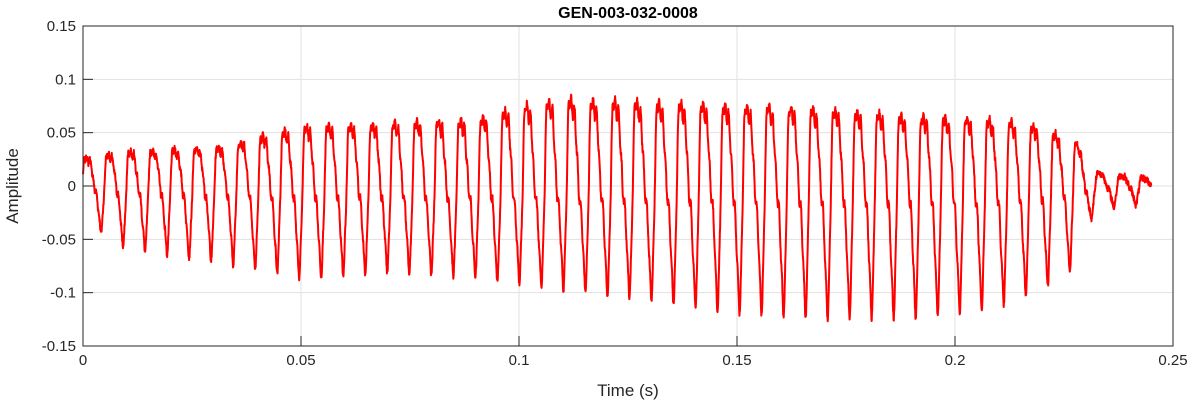 The height and width of the screenshot is (404, 1193). I want to click on y-tick-label: -0.1, so click(63, 293).